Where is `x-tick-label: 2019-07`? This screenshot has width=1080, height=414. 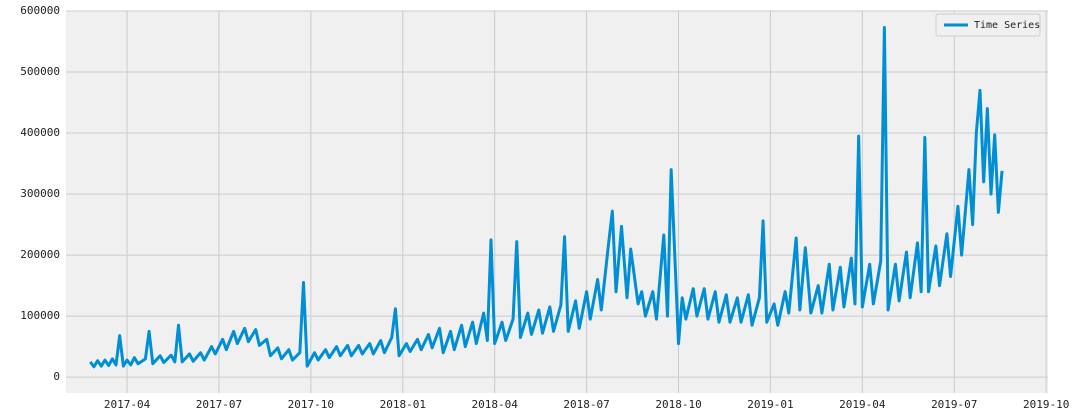
x-tick-label: 2019-07 is located at coordinates (954, 404).